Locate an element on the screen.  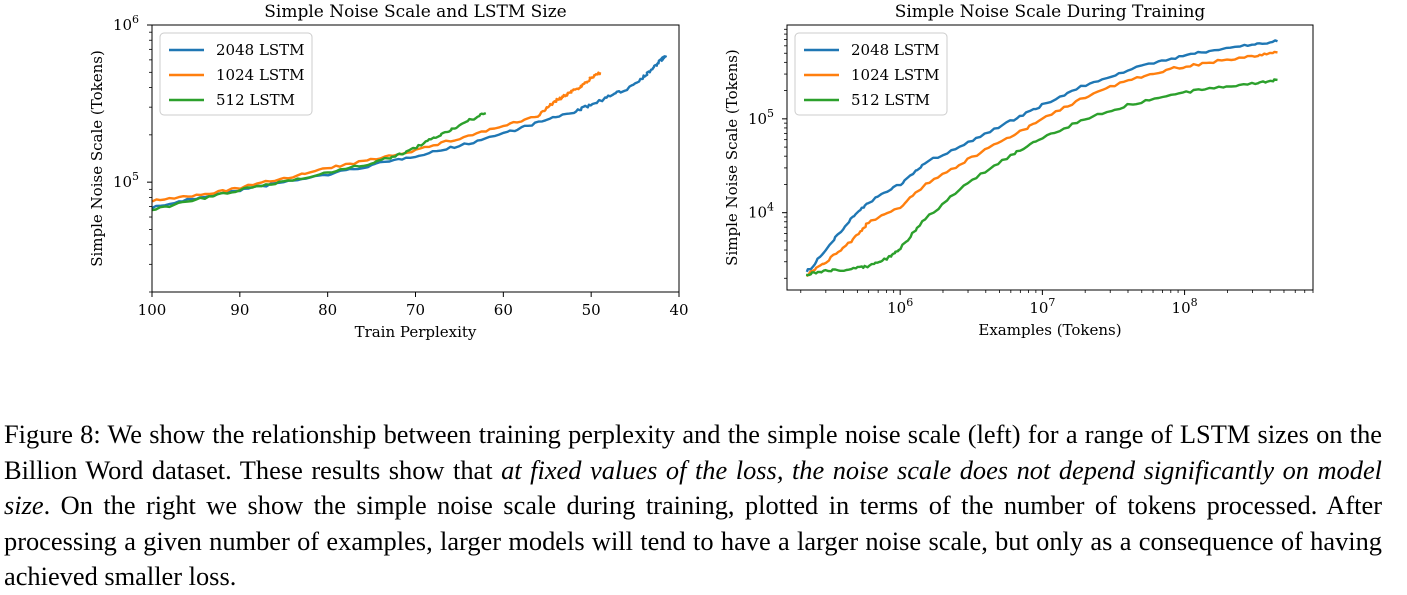
x-axis-label: Train Perplexity is located at coordinates (416, 332).